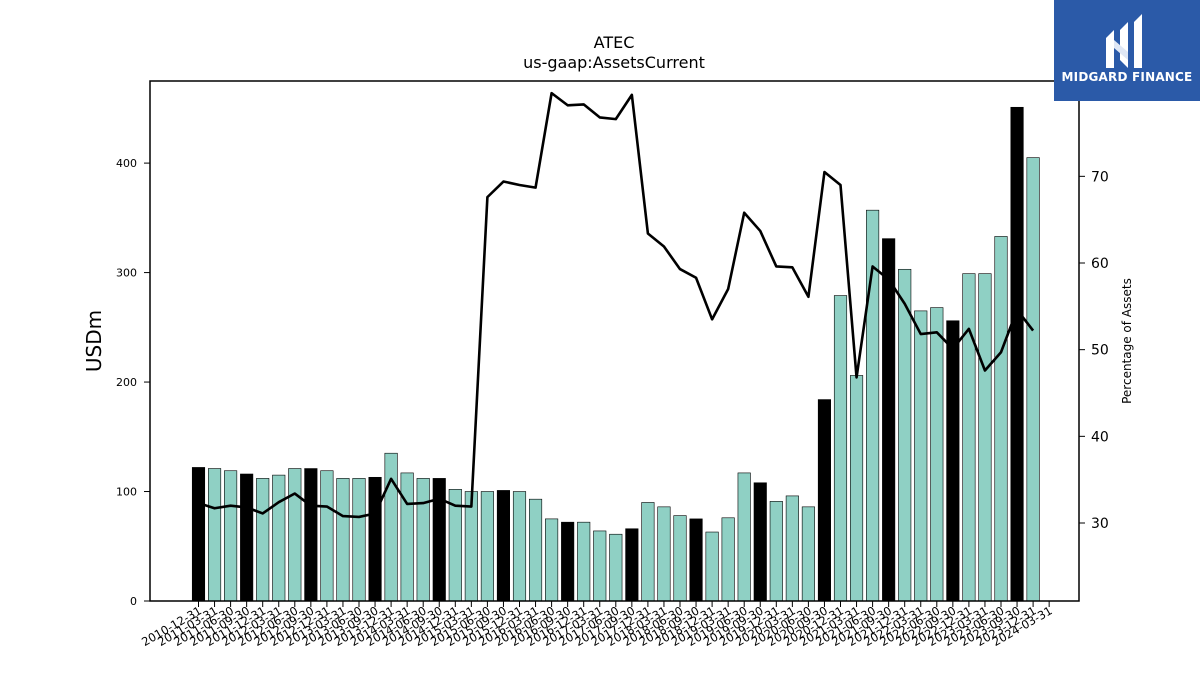  I want to click on midgard-m-icon, so click(1124, 41).